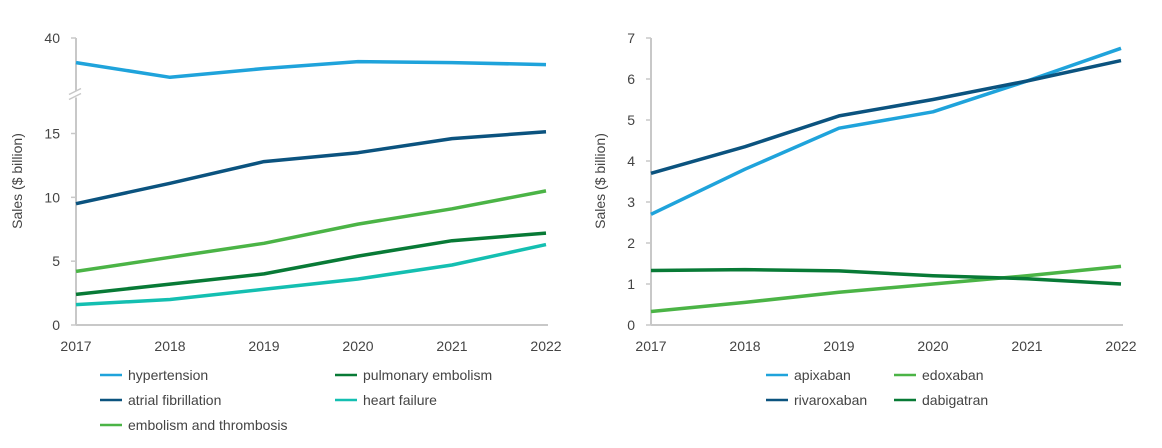 This screenshot has height=448, width=1162. Describe the element at coordinates (263, 346) in the screenshot. I see `chart1-x-tick-label: 2019` at that location.